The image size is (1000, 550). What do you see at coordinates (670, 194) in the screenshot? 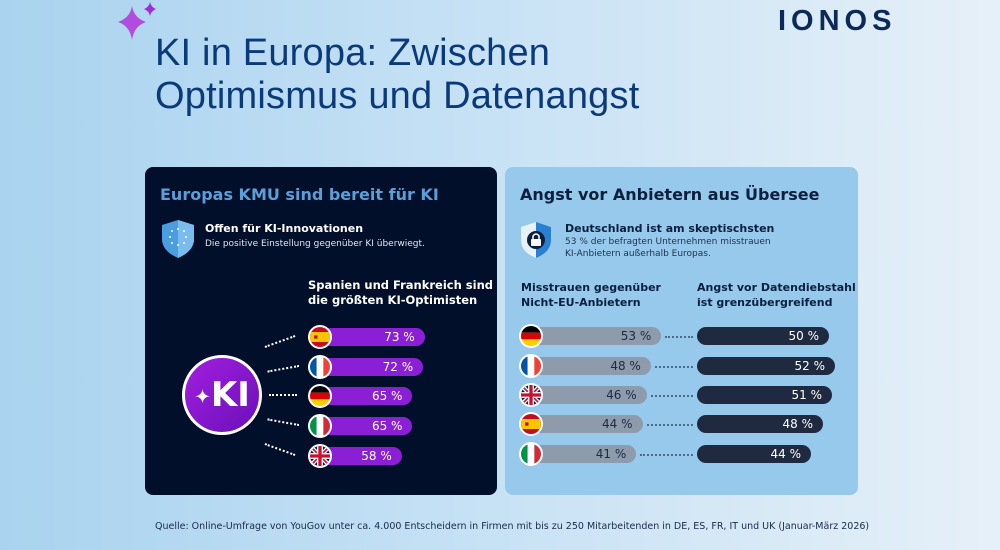
I see `right-heading: Angst vor Anbietern aus Übersee` at bounding box center [670, 194].